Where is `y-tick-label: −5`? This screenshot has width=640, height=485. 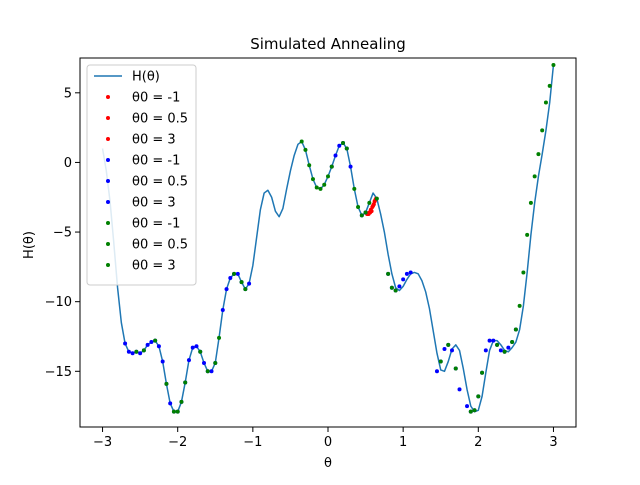 y-tick-label: −5 is located at coordinates (62, 233).